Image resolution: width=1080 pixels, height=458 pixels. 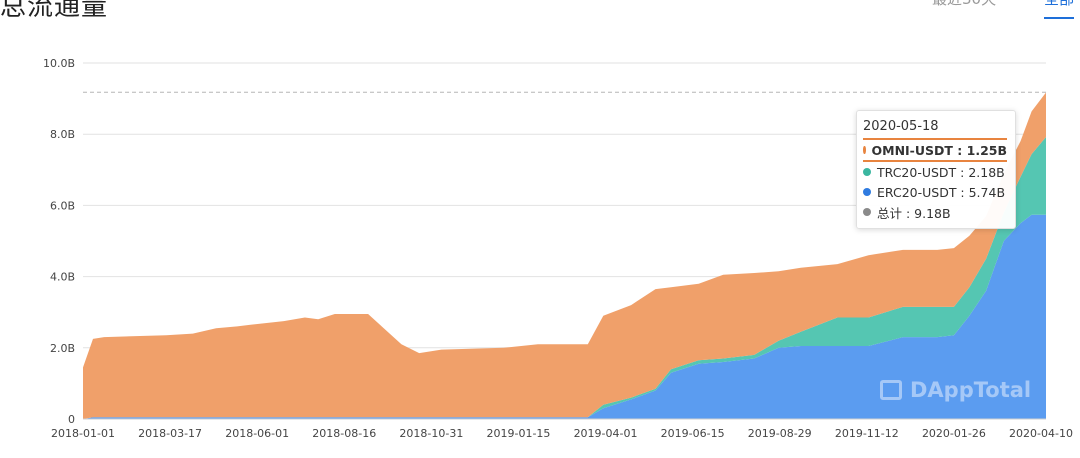 I want to click on tooltip-date: 2020-05-18, so click(x=901, y=126).